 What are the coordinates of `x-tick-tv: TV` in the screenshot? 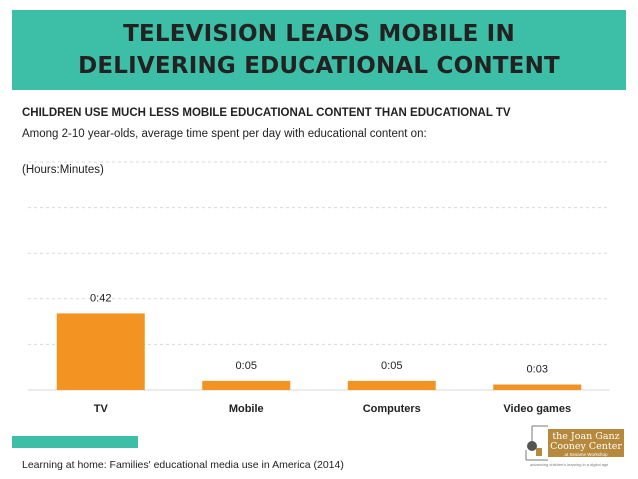 It's located at (101, 409).